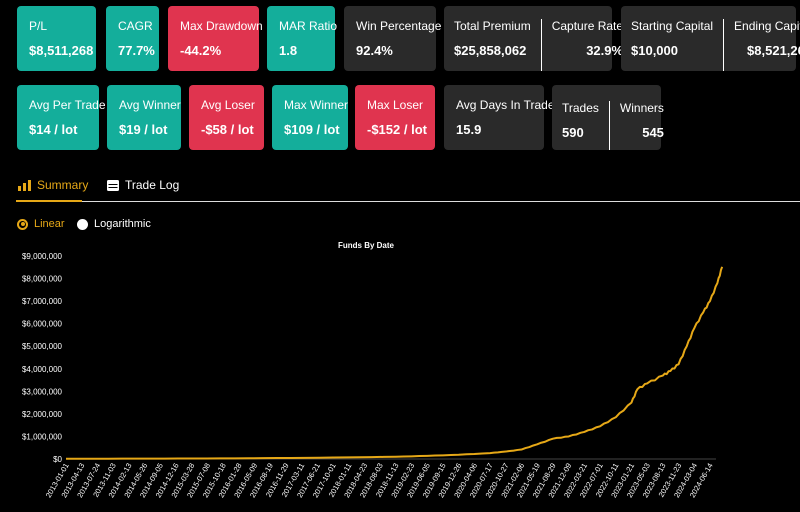 This screenshot has width=800, height=512. Describe the element at coordinates (61, 50) in the screenshot. I see `pl-value: $8,511,268` at that location.